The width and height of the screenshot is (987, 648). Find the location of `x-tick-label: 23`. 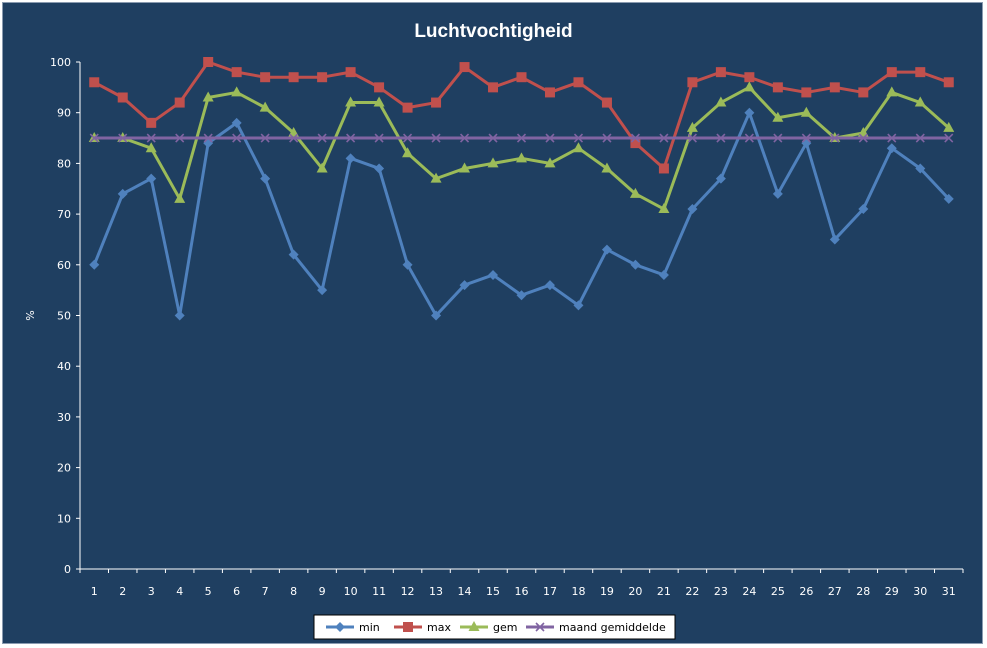

x-tick-label: 23 is located at coordinates (721, 591).